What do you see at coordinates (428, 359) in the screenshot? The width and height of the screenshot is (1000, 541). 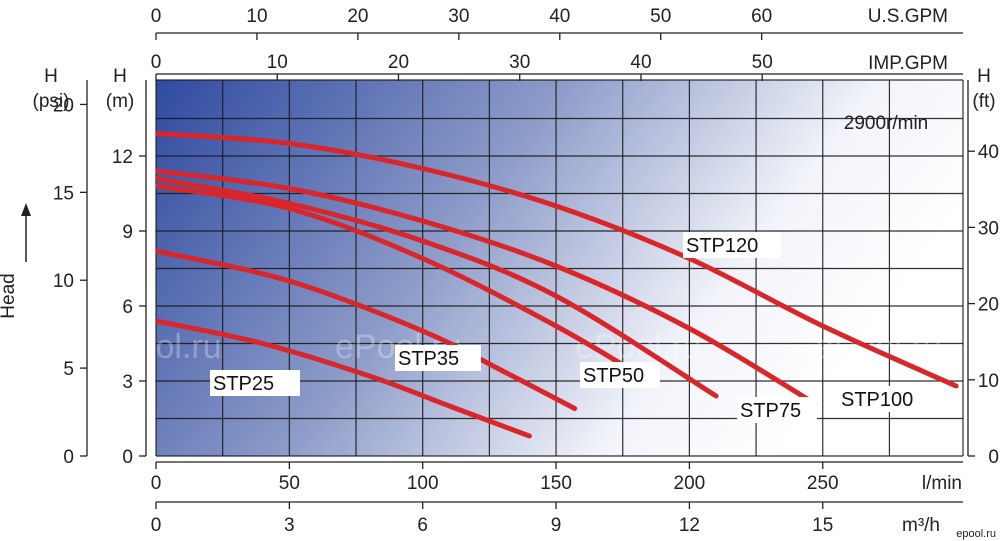 I see `curve-label-stp35: STP35` at bounding box center [428, 359].